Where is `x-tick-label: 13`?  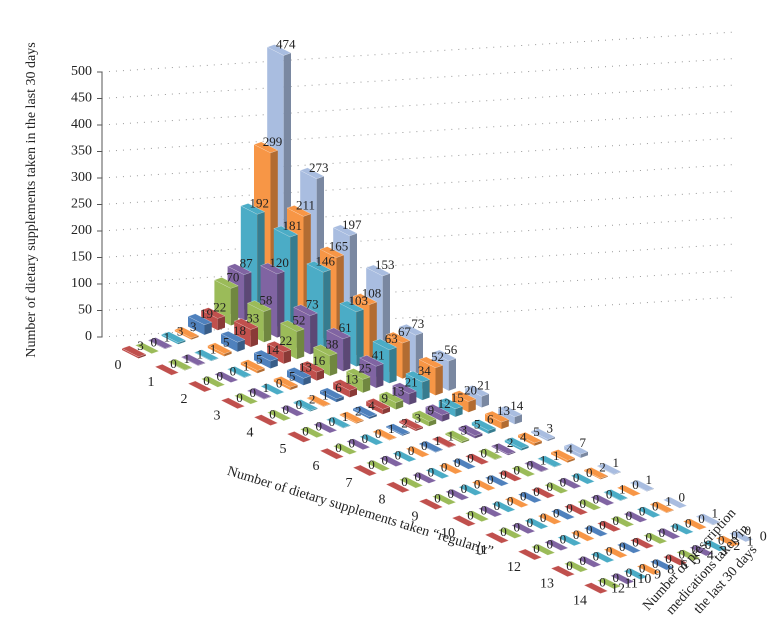
x-tick-label: 13 is located at coordinates (547, 584).